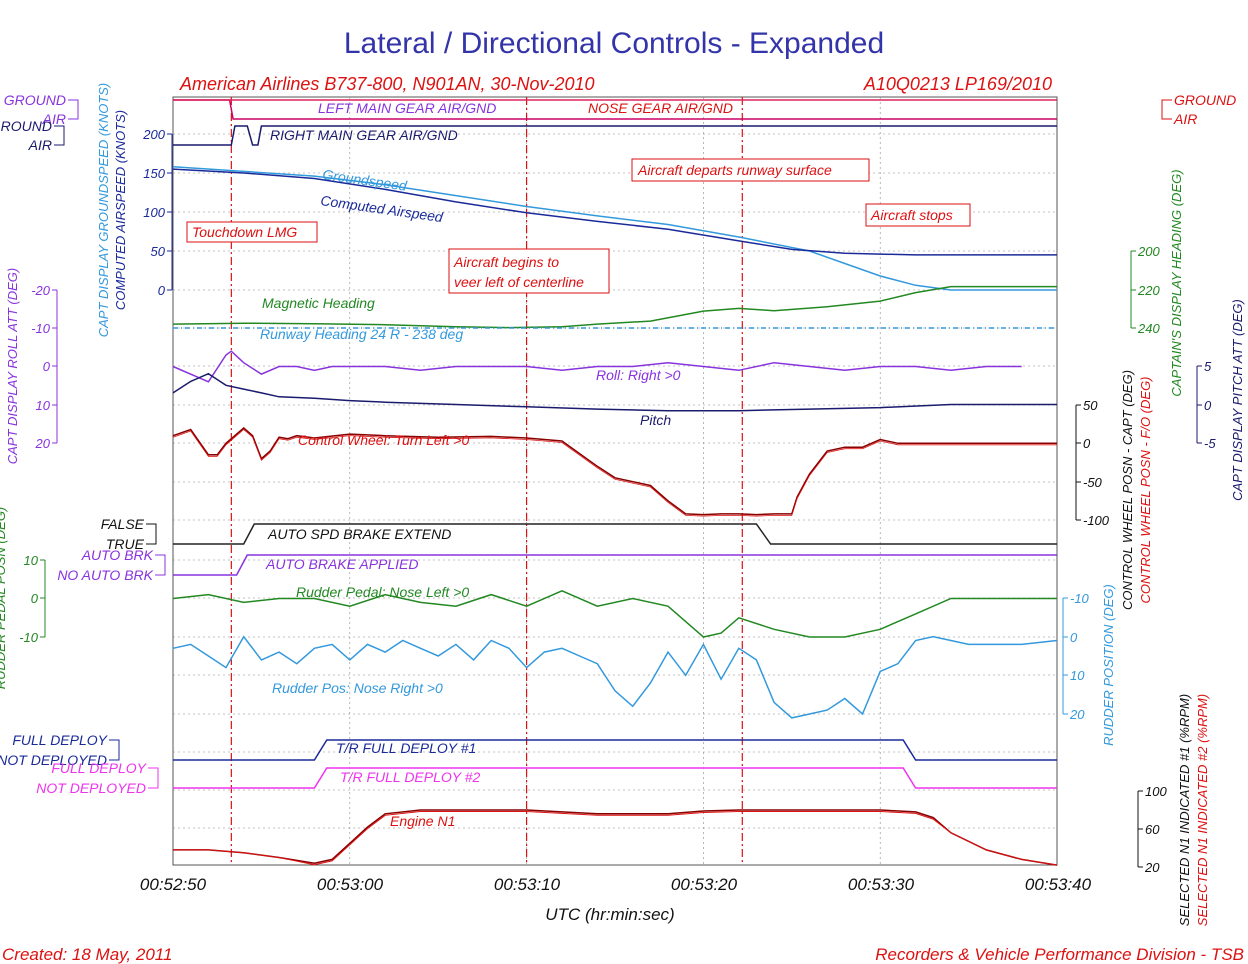 Image resolution: width=1248 pixels, height=964 pixels. What do you see at coordinates (160, 565) in the screenshot?
I see `autobrake-axis-bracket` at bounding box center [160, 565].